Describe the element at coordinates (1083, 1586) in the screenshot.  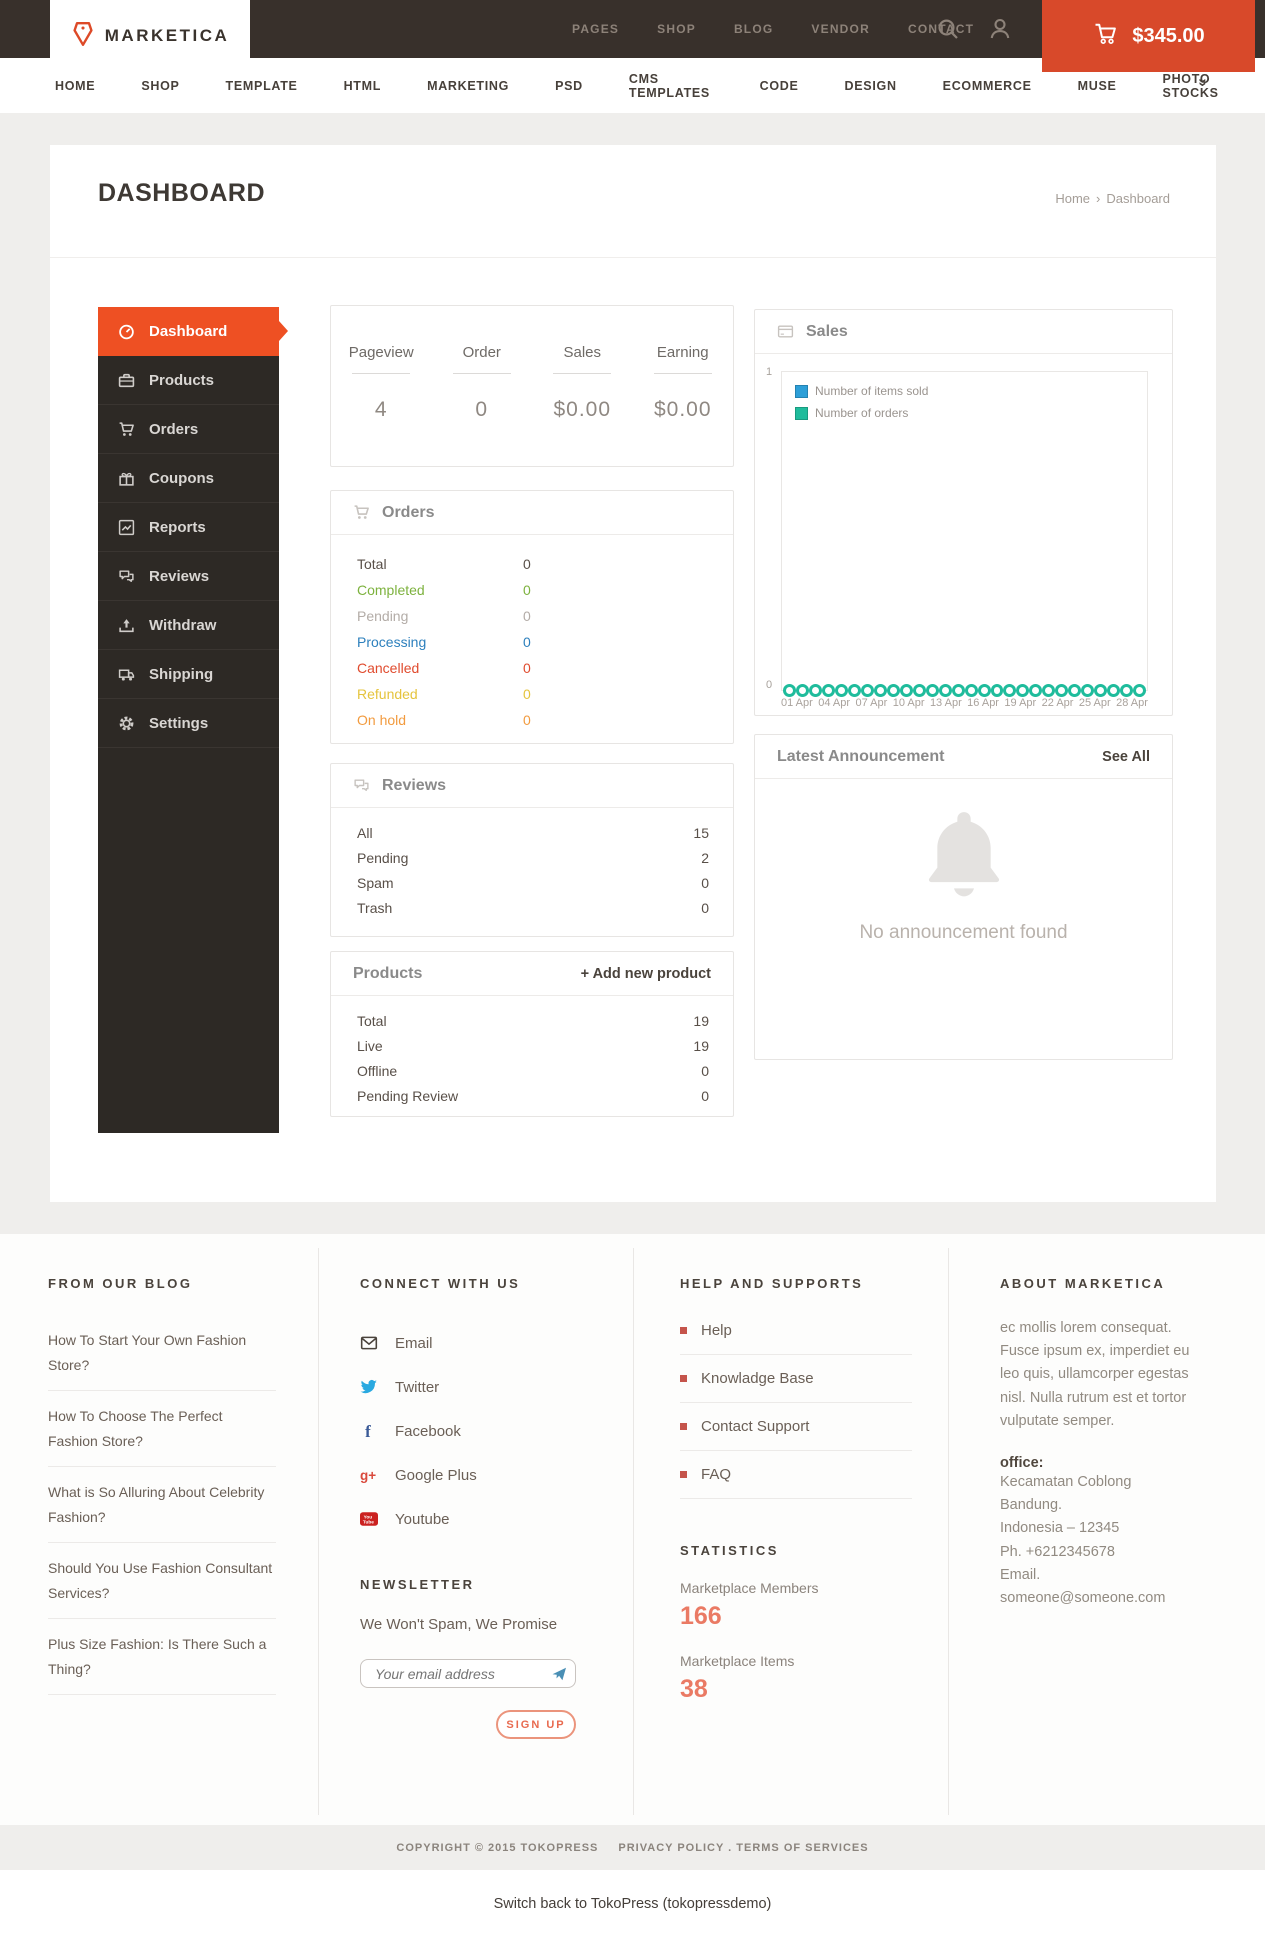
I see `address-line: Email. someone@someone.com` at that location.